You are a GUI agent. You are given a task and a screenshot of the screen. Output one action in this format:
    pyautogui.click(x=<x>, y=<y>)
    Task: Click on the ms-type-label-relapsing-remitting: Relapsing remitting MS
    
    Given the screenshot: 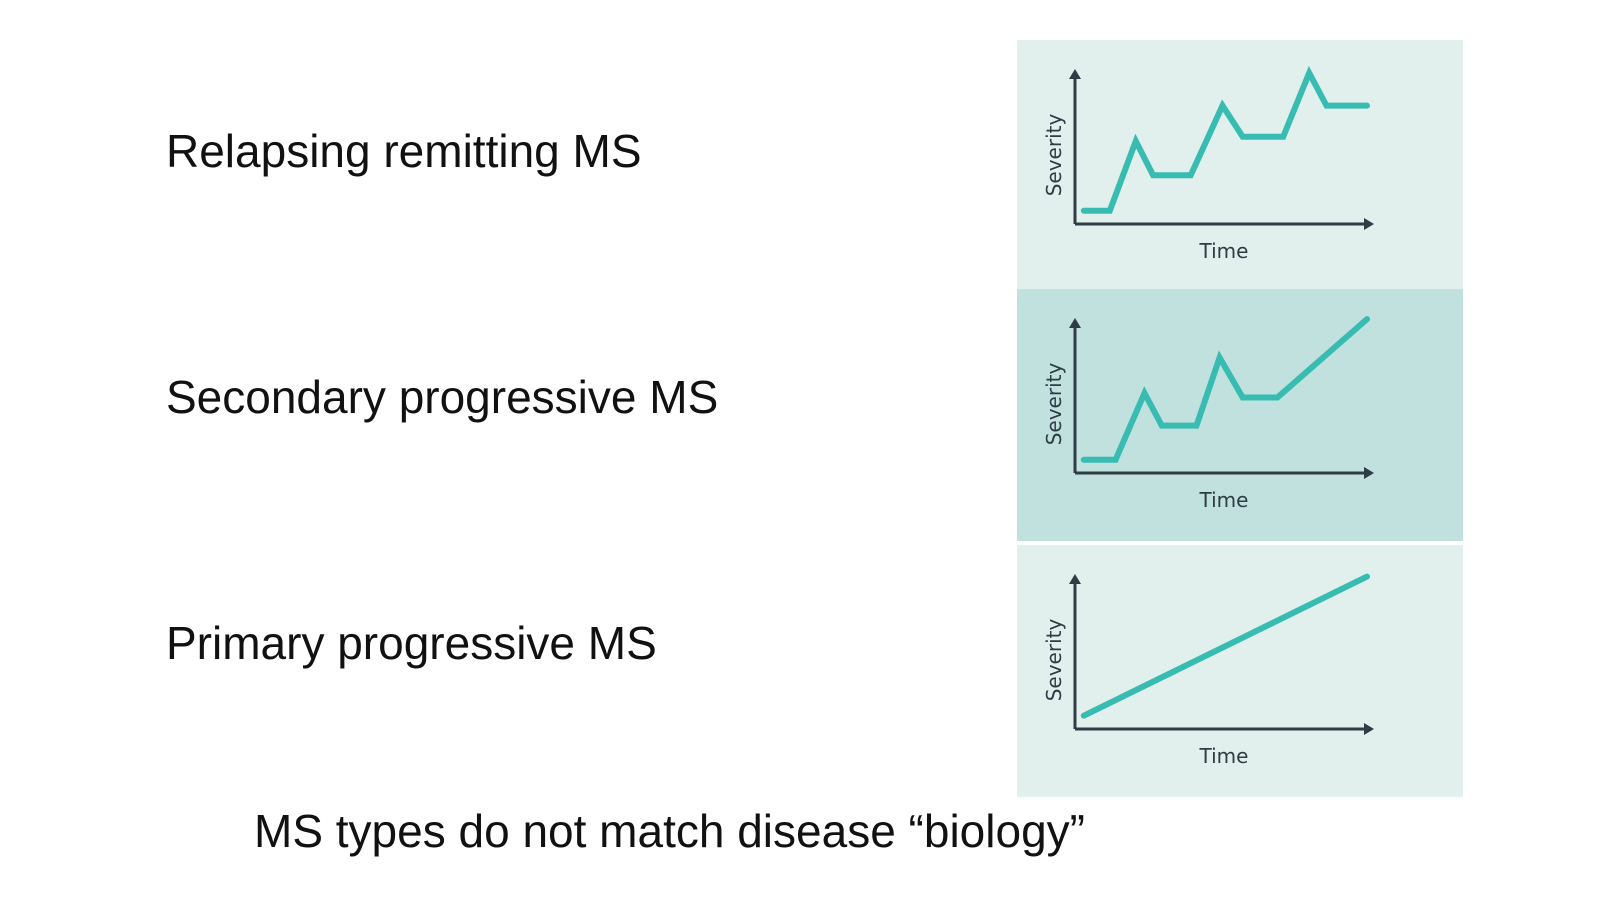 What is the action you would take?
    pyautogui.click(x=404, y=151)
    